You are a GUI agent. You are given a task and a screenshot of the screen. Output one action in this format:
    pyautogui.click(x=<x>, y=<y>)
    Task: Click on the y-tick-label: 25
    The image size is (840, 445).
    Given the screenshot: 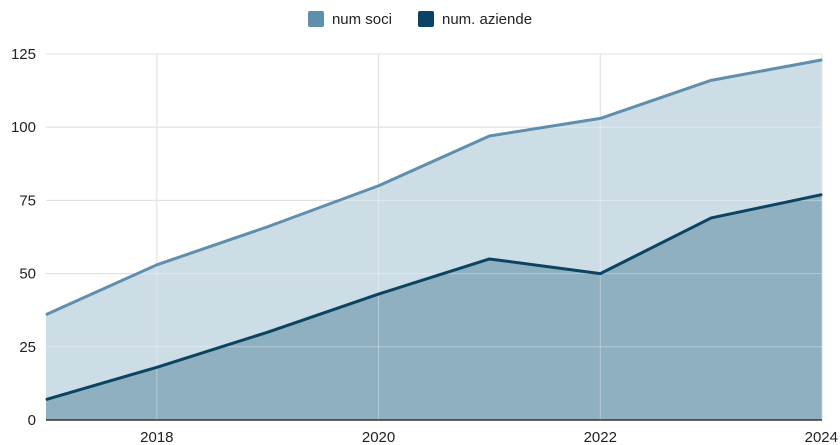 What is the action you would take?
    pyautogui.click(x=27, y=347)
    